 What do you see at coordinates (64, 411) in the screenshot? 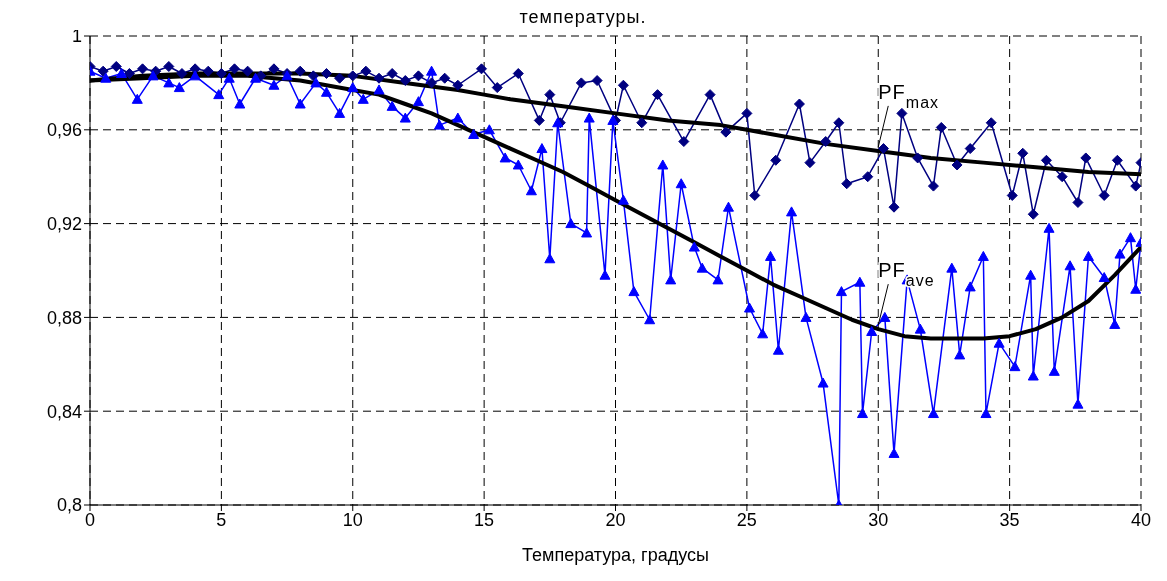
I see `y-tick-label: 0,84` at bounding box center [64, 411].